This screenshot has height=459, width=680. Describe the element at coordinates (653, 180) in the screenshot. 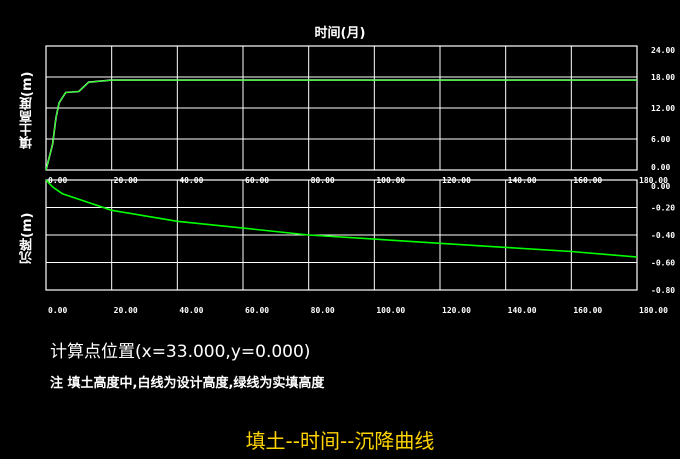

I see `fill-height-panel-x-tick-label: 180.00` at that location.